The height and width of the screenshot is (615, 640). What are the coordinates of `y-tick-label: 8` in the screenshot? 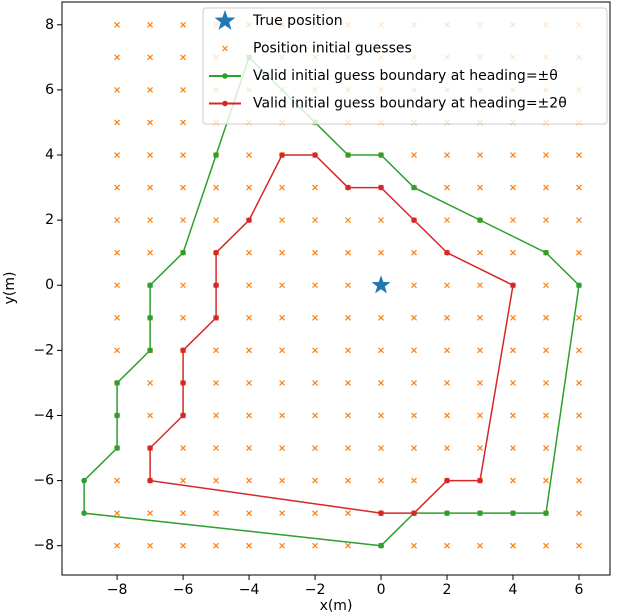 It's located at (49, 25).